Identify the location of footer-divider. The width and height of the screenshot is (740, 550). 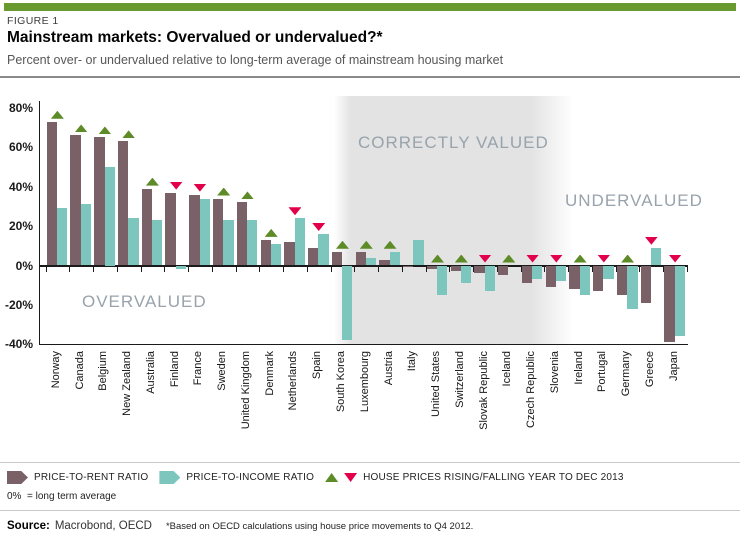
(370, 510).